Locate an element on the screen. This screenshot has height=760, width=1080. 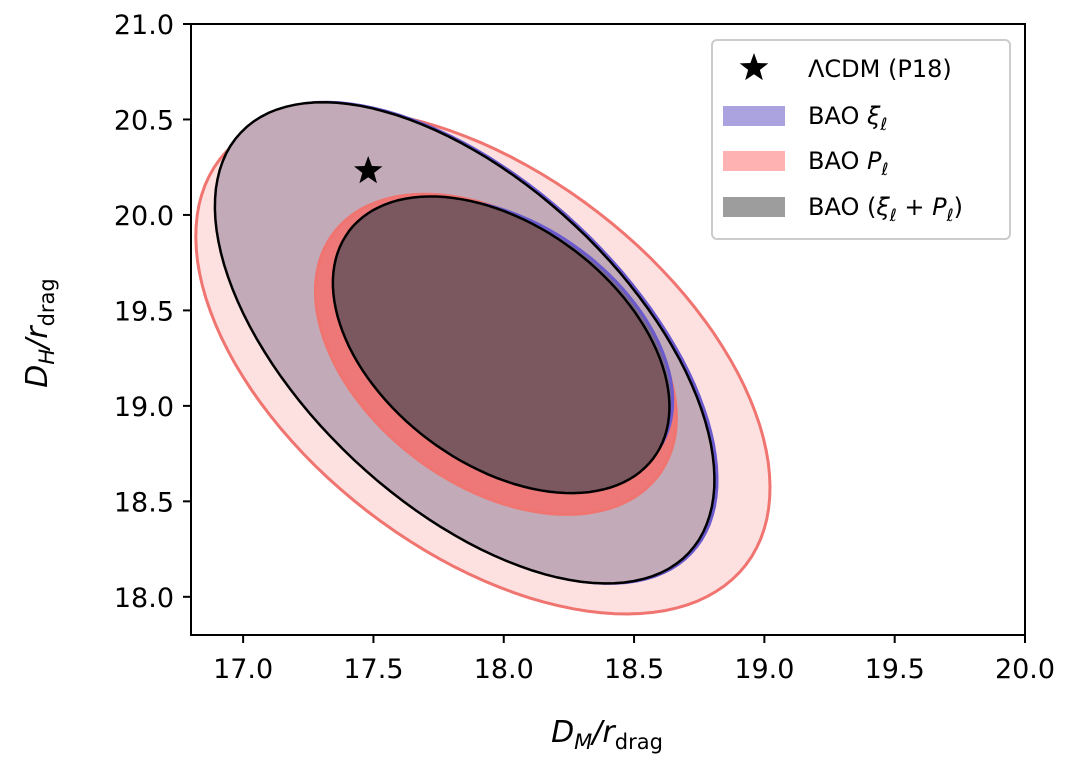
y-tick-label: 20.5 is located at coordinates (144, 120).